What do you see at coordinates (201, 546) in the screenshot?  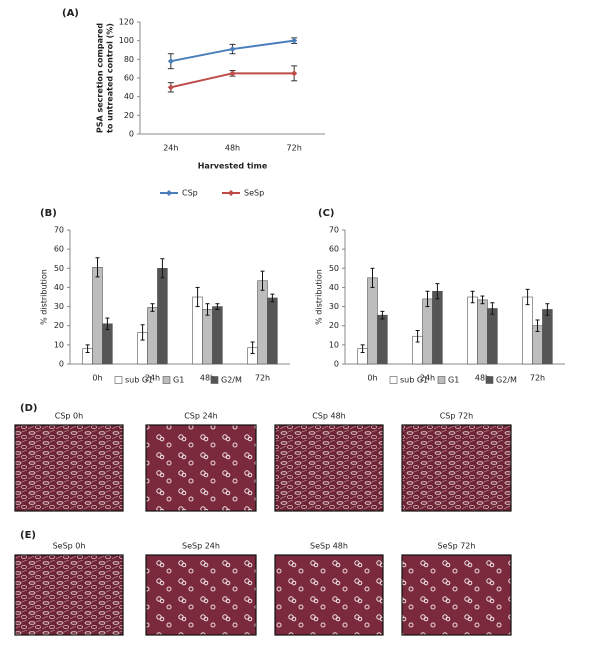 I see `image-caption: SeSp 24h` at bounding box center [201, 546].